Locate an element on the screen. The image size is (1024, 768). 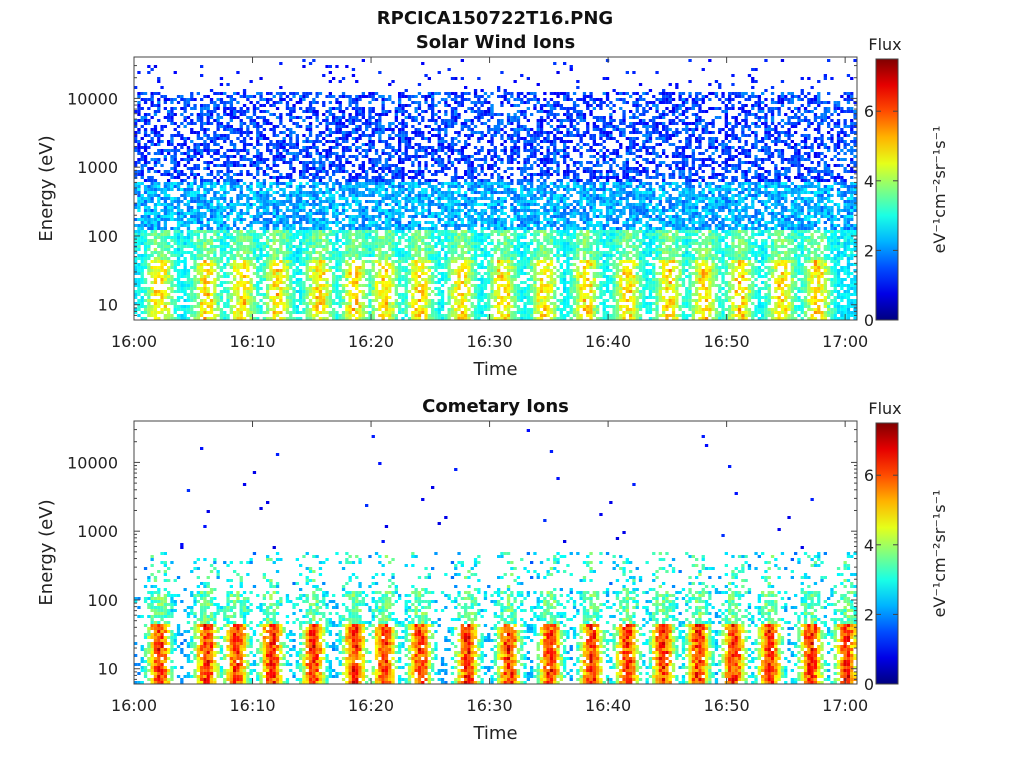
panel-title: Cometary Ions is located at coordinates (495, 406).